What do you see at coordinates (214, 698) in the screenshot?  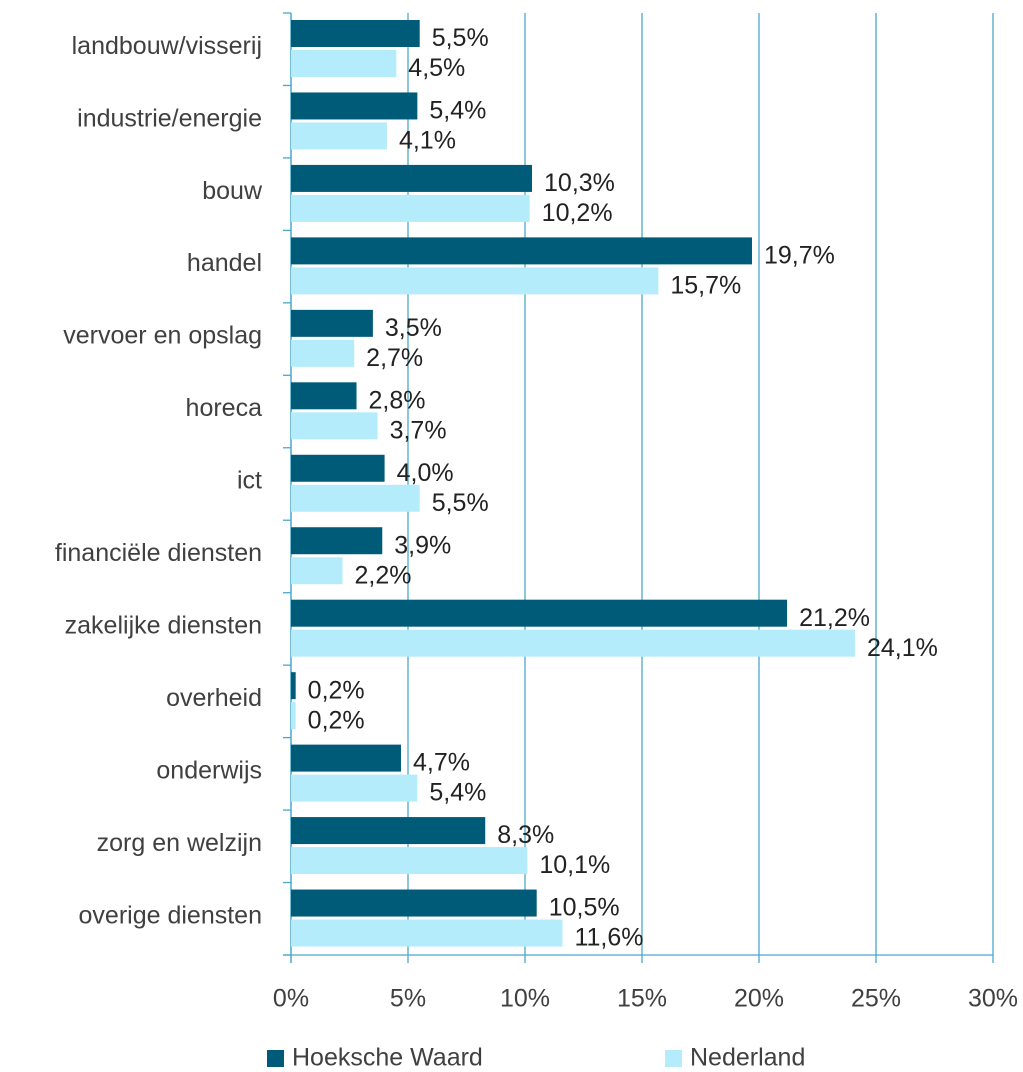 I see `category-label: overheid` at bounding box center [214, 698].